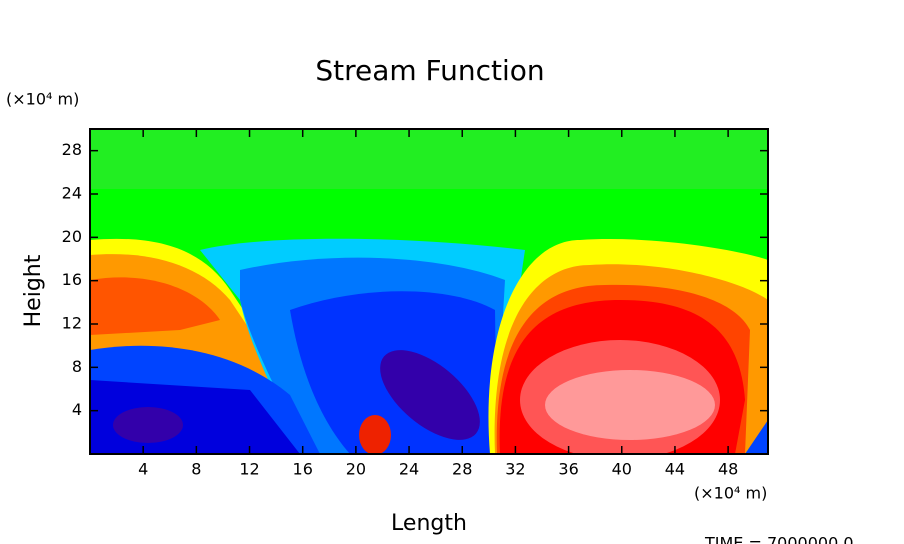  I want to click on x-unit: (×10⁴ m), so click(730, 493).